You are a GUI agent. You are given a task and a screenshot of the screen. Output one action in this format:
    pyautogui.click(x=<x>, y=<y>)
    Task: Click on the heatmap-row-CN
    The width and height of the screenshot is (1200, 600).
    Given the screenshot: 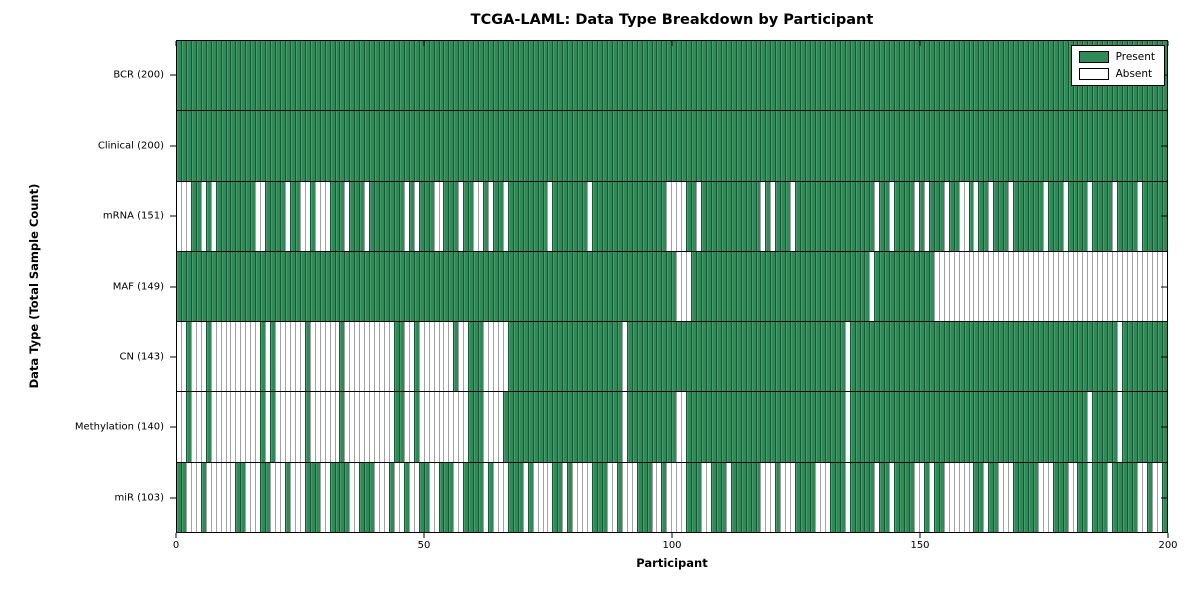 What is the action you would take?
    pyautogui.click(x=672, y=356)
    